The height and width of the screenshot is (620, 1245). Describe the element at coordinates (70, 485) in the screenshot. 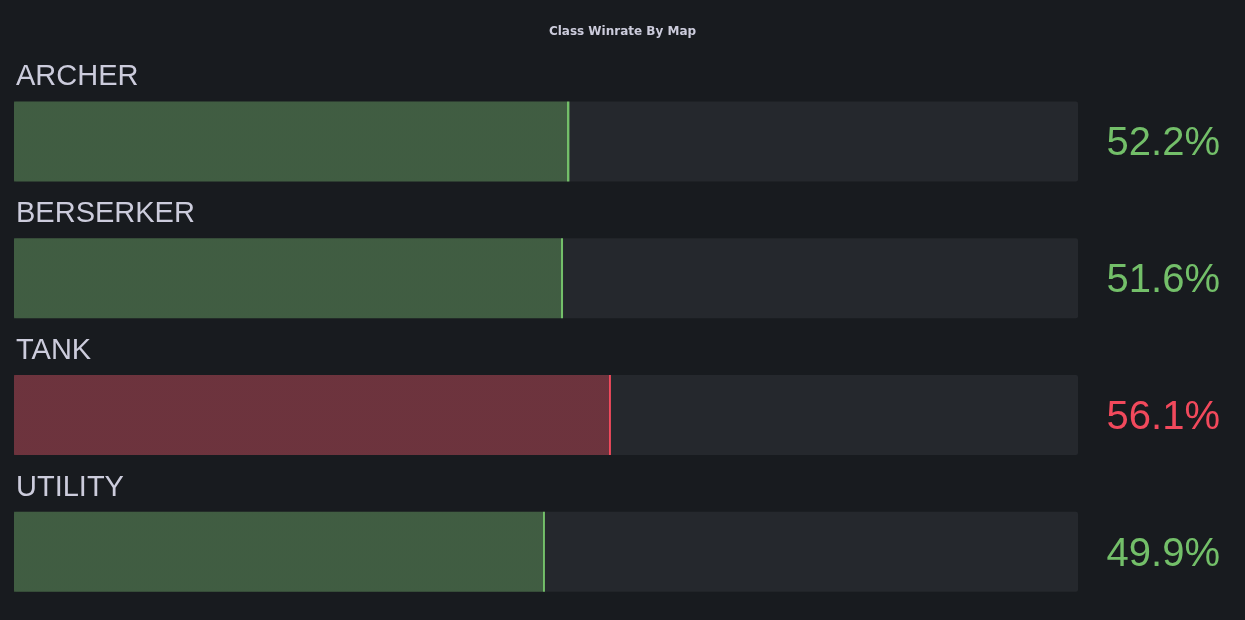

I see `y-tick-label: UTILITY` at that location.